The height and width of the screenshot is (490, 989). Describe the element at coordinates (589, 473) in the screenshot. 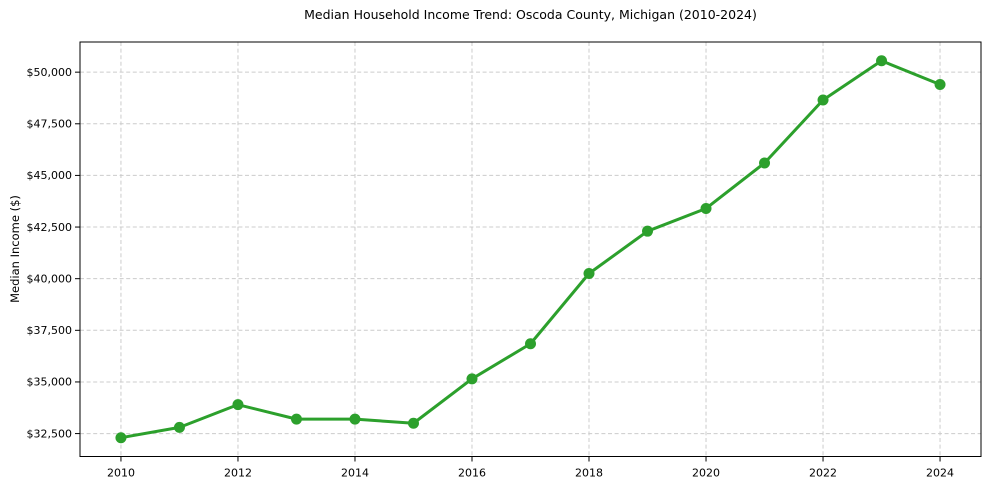

I see `x-tick-label: 2018` at that location.